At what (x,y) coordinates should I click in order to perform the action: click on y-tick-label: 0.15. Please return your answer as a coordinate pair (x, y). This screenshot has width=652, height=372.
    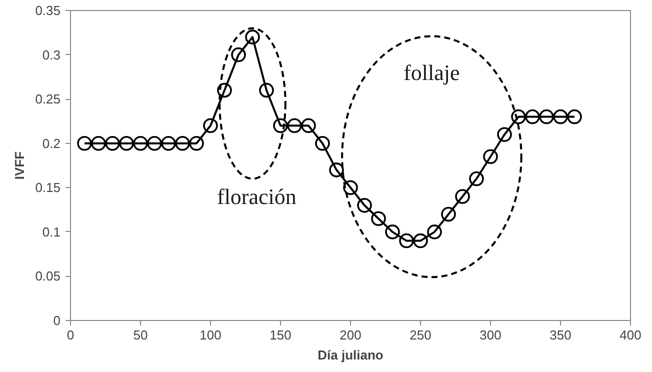
    Looking at the image, I should click on (48, 188).